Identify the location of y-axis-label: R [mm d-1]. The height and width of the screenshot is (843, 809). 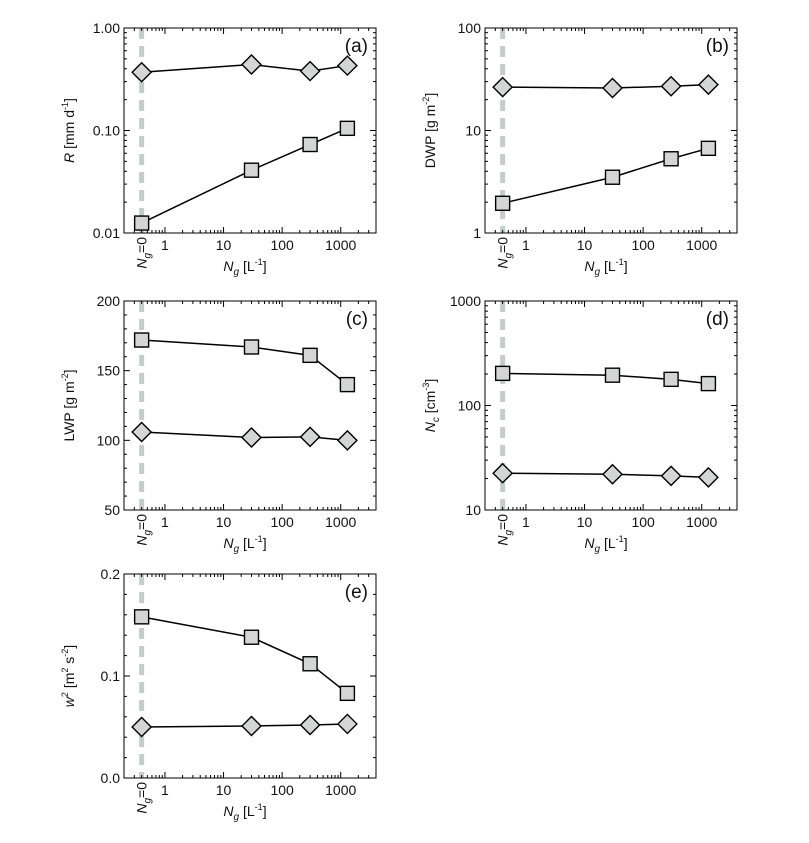
(68, 130).